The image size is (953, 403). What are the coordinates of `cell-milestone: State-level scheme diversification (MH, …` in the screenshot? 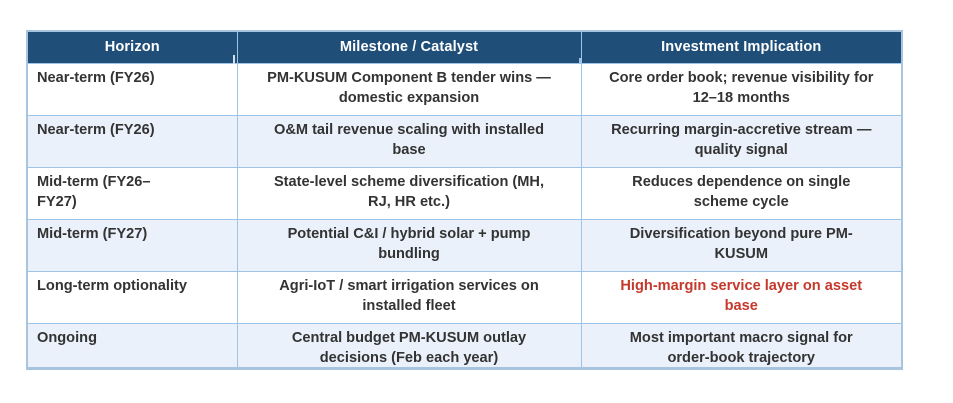 It's located at (409, 193).